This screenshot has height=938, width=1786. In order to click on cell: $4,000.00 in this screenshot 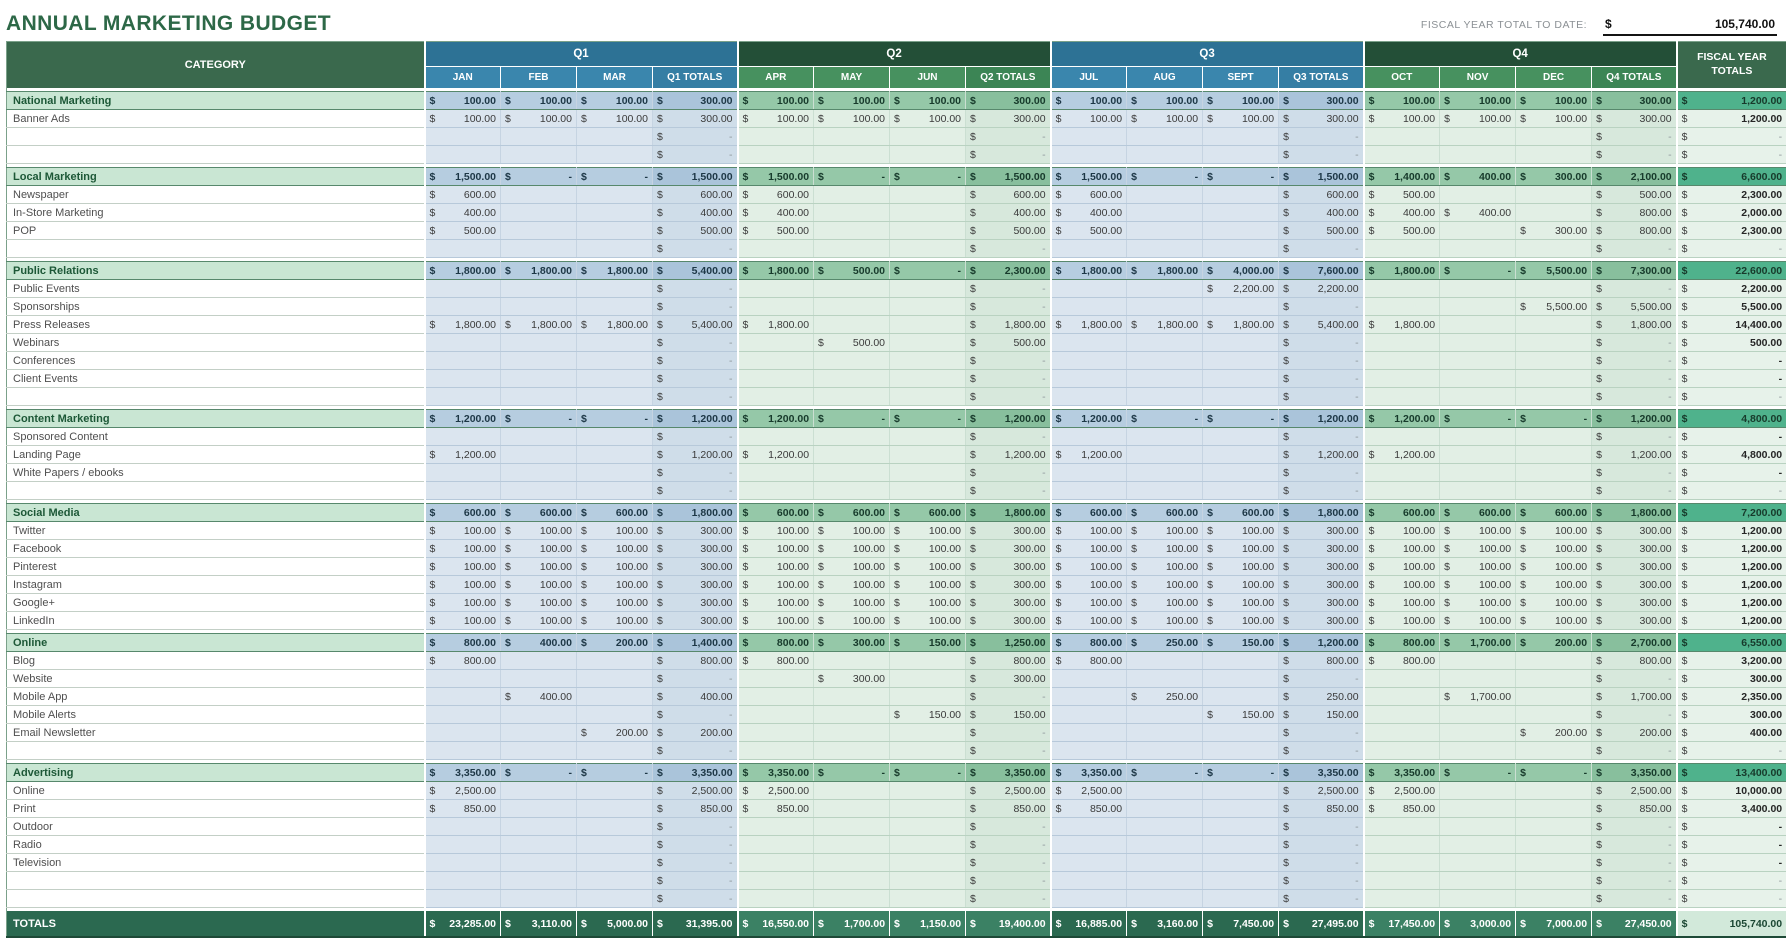, I will do `click(1241, 271)`.